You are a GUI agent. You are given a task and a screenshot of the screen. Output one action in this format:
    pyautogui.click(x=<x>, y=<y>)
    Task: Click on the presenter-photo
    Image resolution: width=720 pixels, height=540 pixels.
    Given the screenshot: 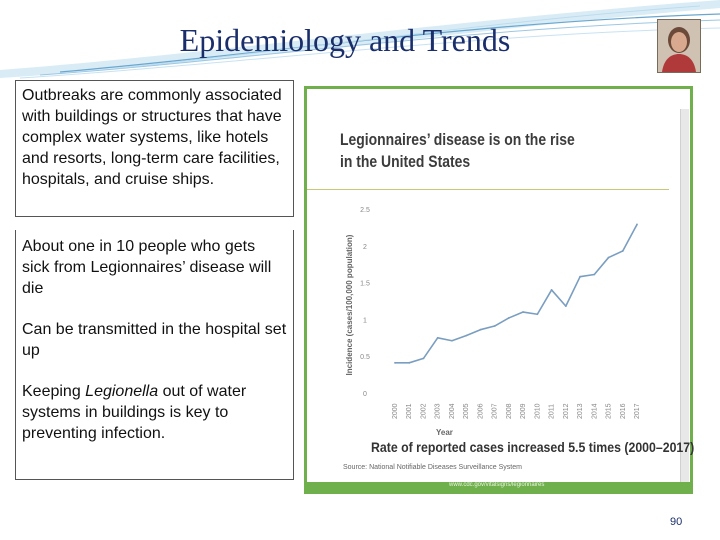 What is the action you would take?
    pyautogui.click(x=679, y=46)
    